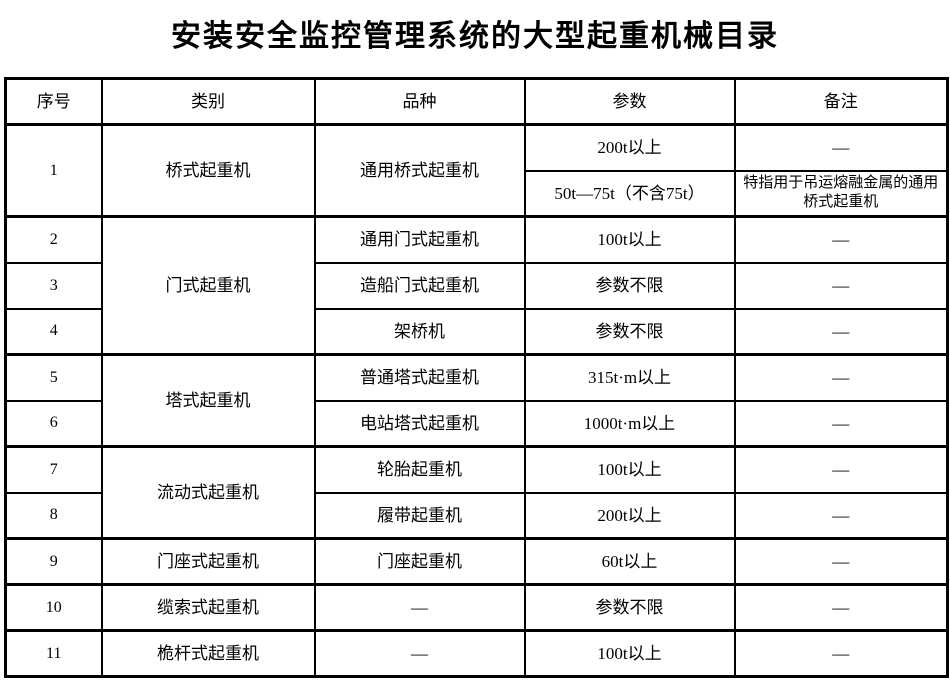 The height and width of the screenshot is (688, 950). I want to click on cell-seq: 5, so click(53, 377).